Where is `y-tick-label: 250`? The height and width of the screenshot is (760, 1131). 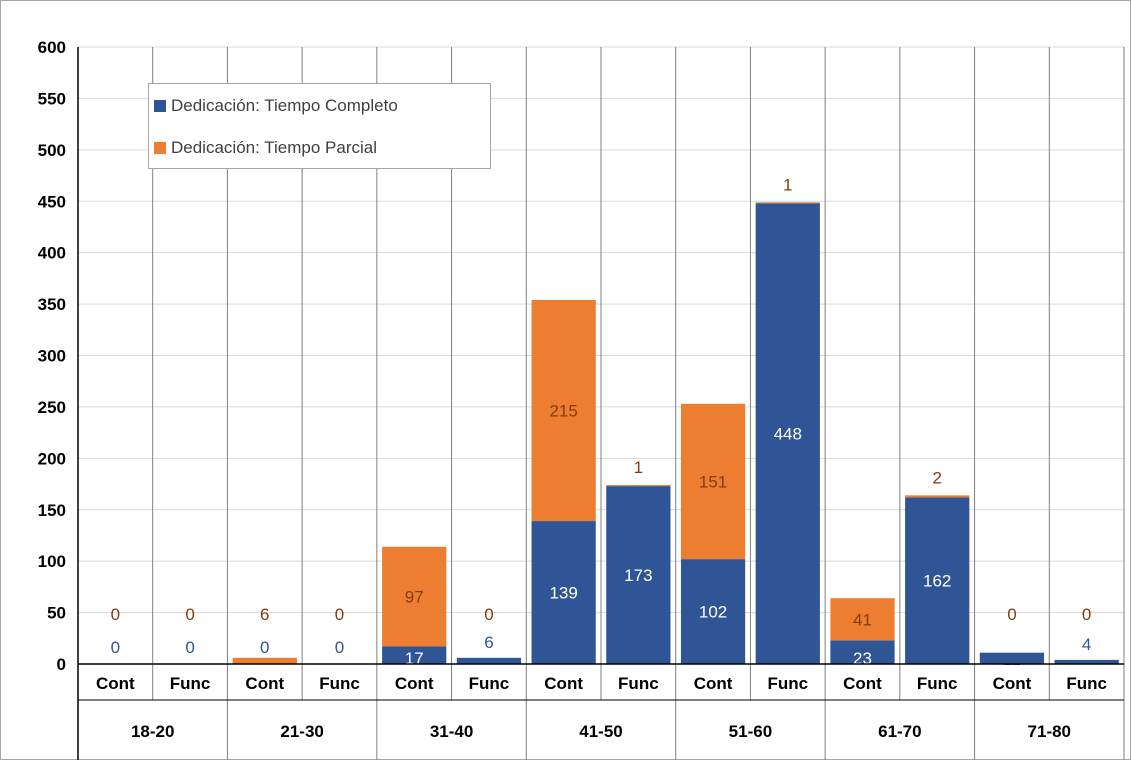
y-tick-label: 250 is located at coordinates (52, 407).